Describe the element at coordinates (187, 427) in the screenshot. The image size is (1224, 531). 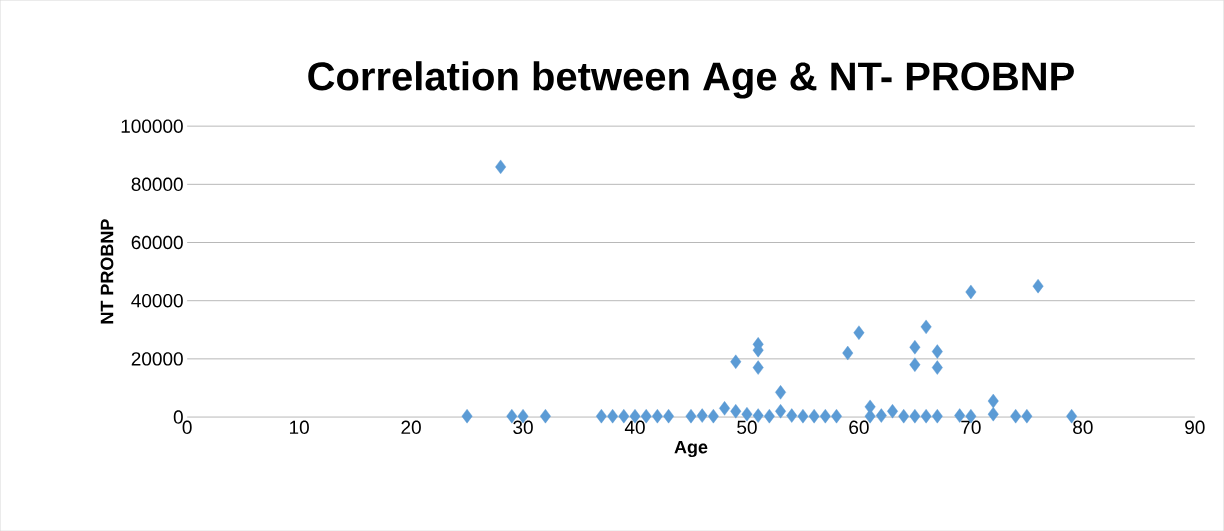
I see `x-tick-label: 0` at that location.